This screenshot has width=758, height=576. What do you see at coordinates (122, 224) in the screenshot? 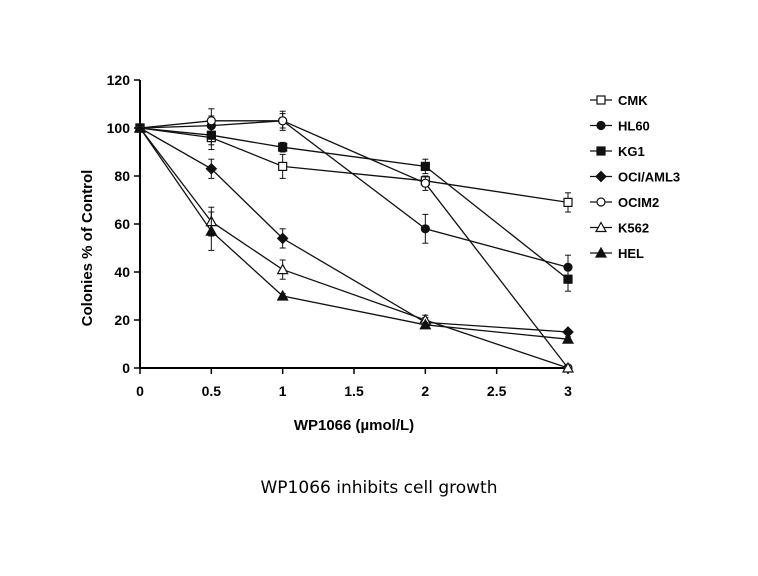
I see `y-tick-label: 60` at bounding box center [122, 224].